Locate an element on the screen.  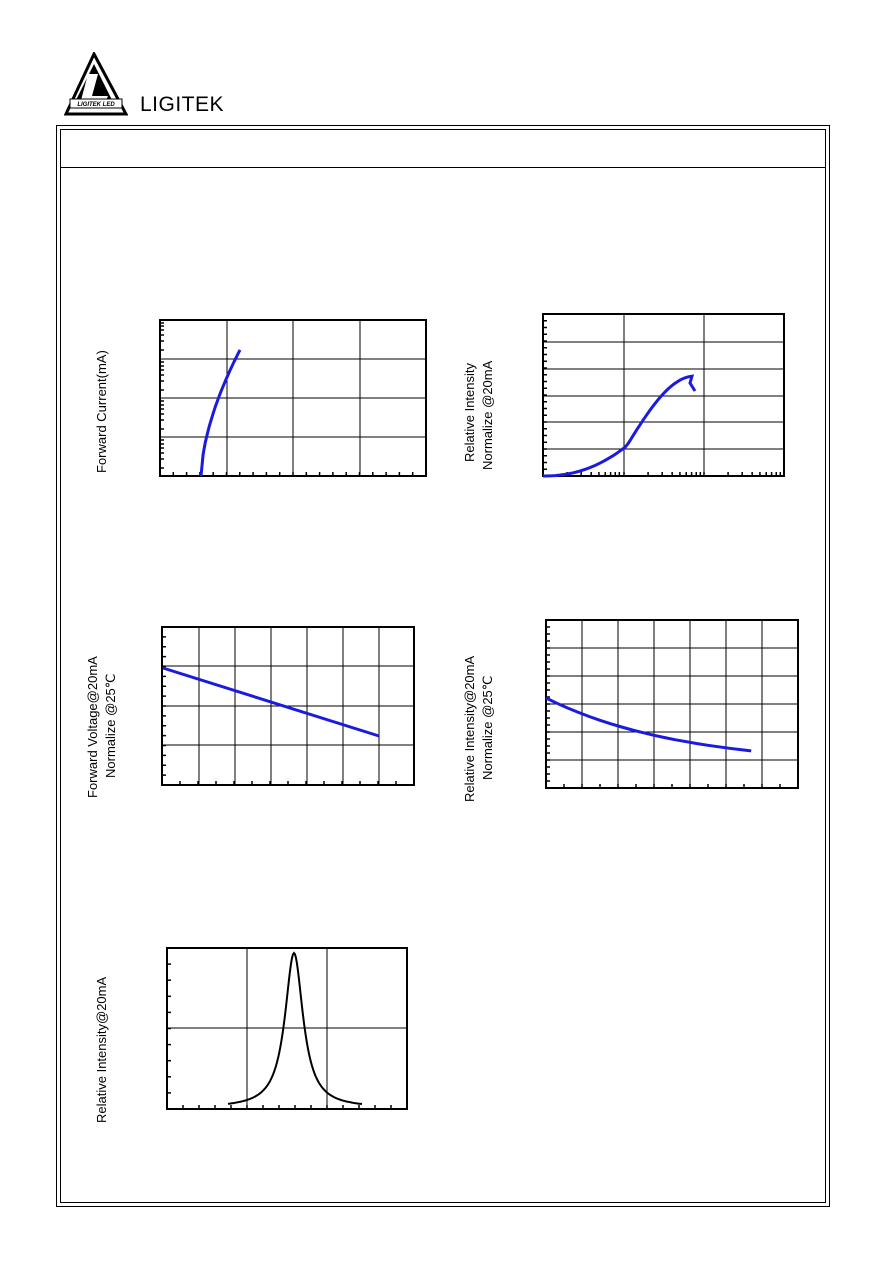
chart-spectrum: Relative Intensity@20mA is located at coordinates (251, 1035).